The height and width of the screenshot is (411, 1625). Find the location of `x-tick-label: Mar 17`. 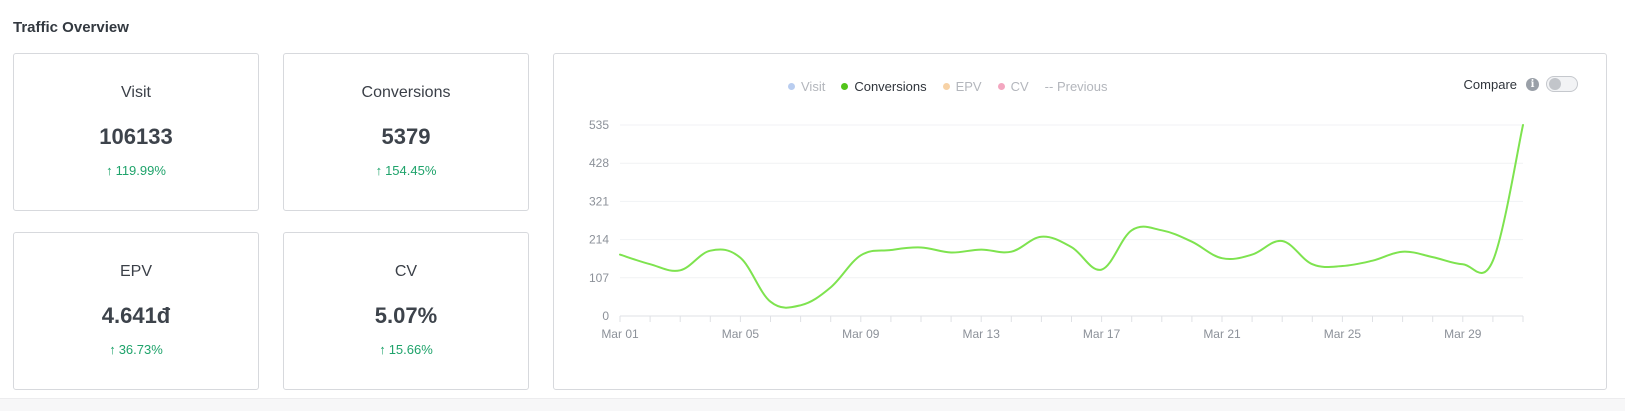

x-tick-label: Mar 17 is located at coordinates (1102, 334).